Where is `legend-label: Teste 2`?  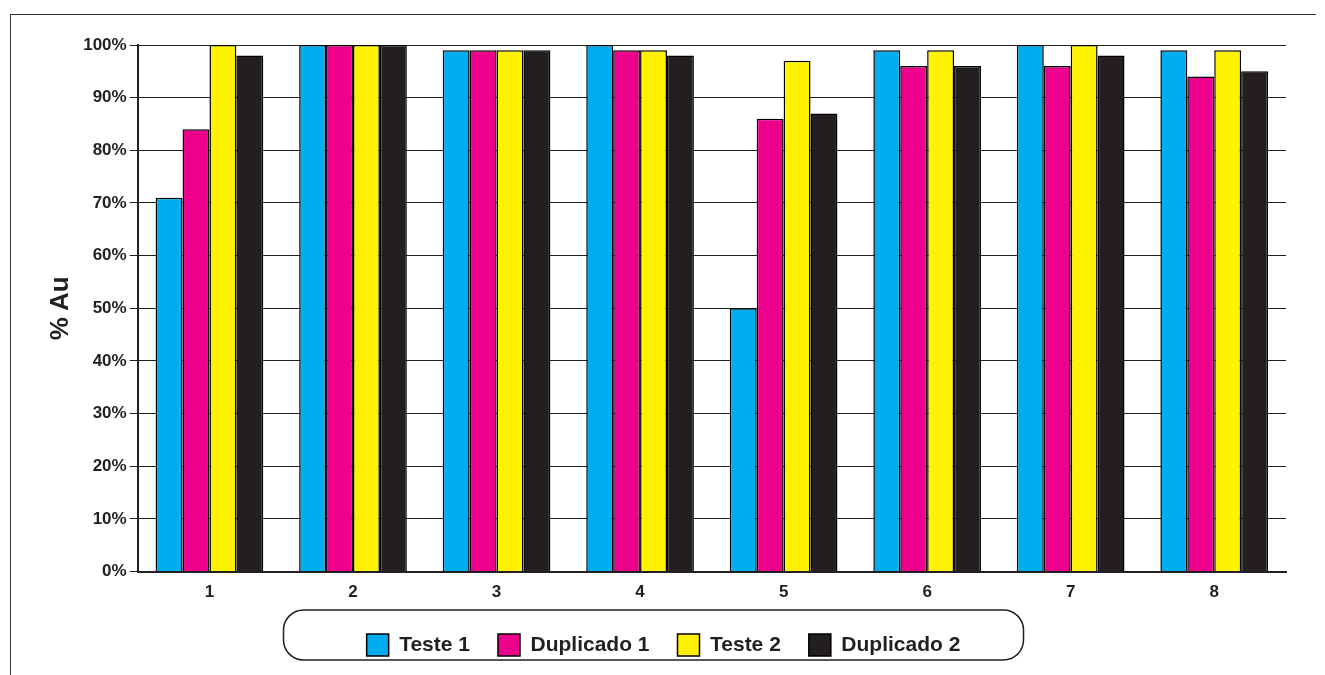 legend-label: Teste 2 is located at coordinates (745, 643).